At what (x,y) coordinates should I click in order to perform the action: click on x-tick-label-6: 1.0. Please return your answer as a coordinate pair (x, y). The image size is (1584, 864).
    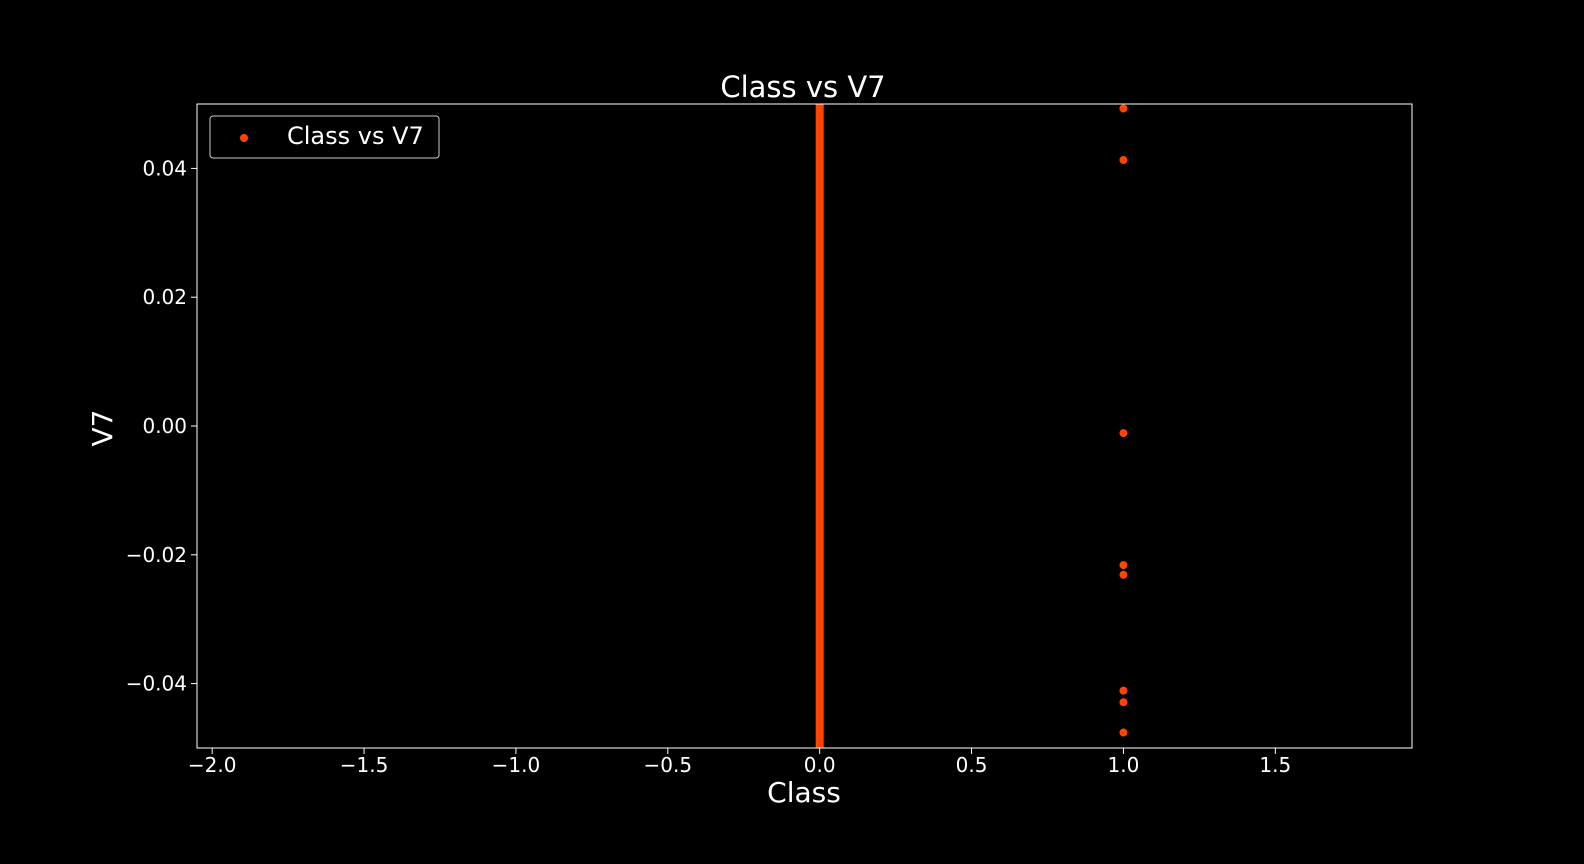
    Looking at the image, I should click on (1124, 765).